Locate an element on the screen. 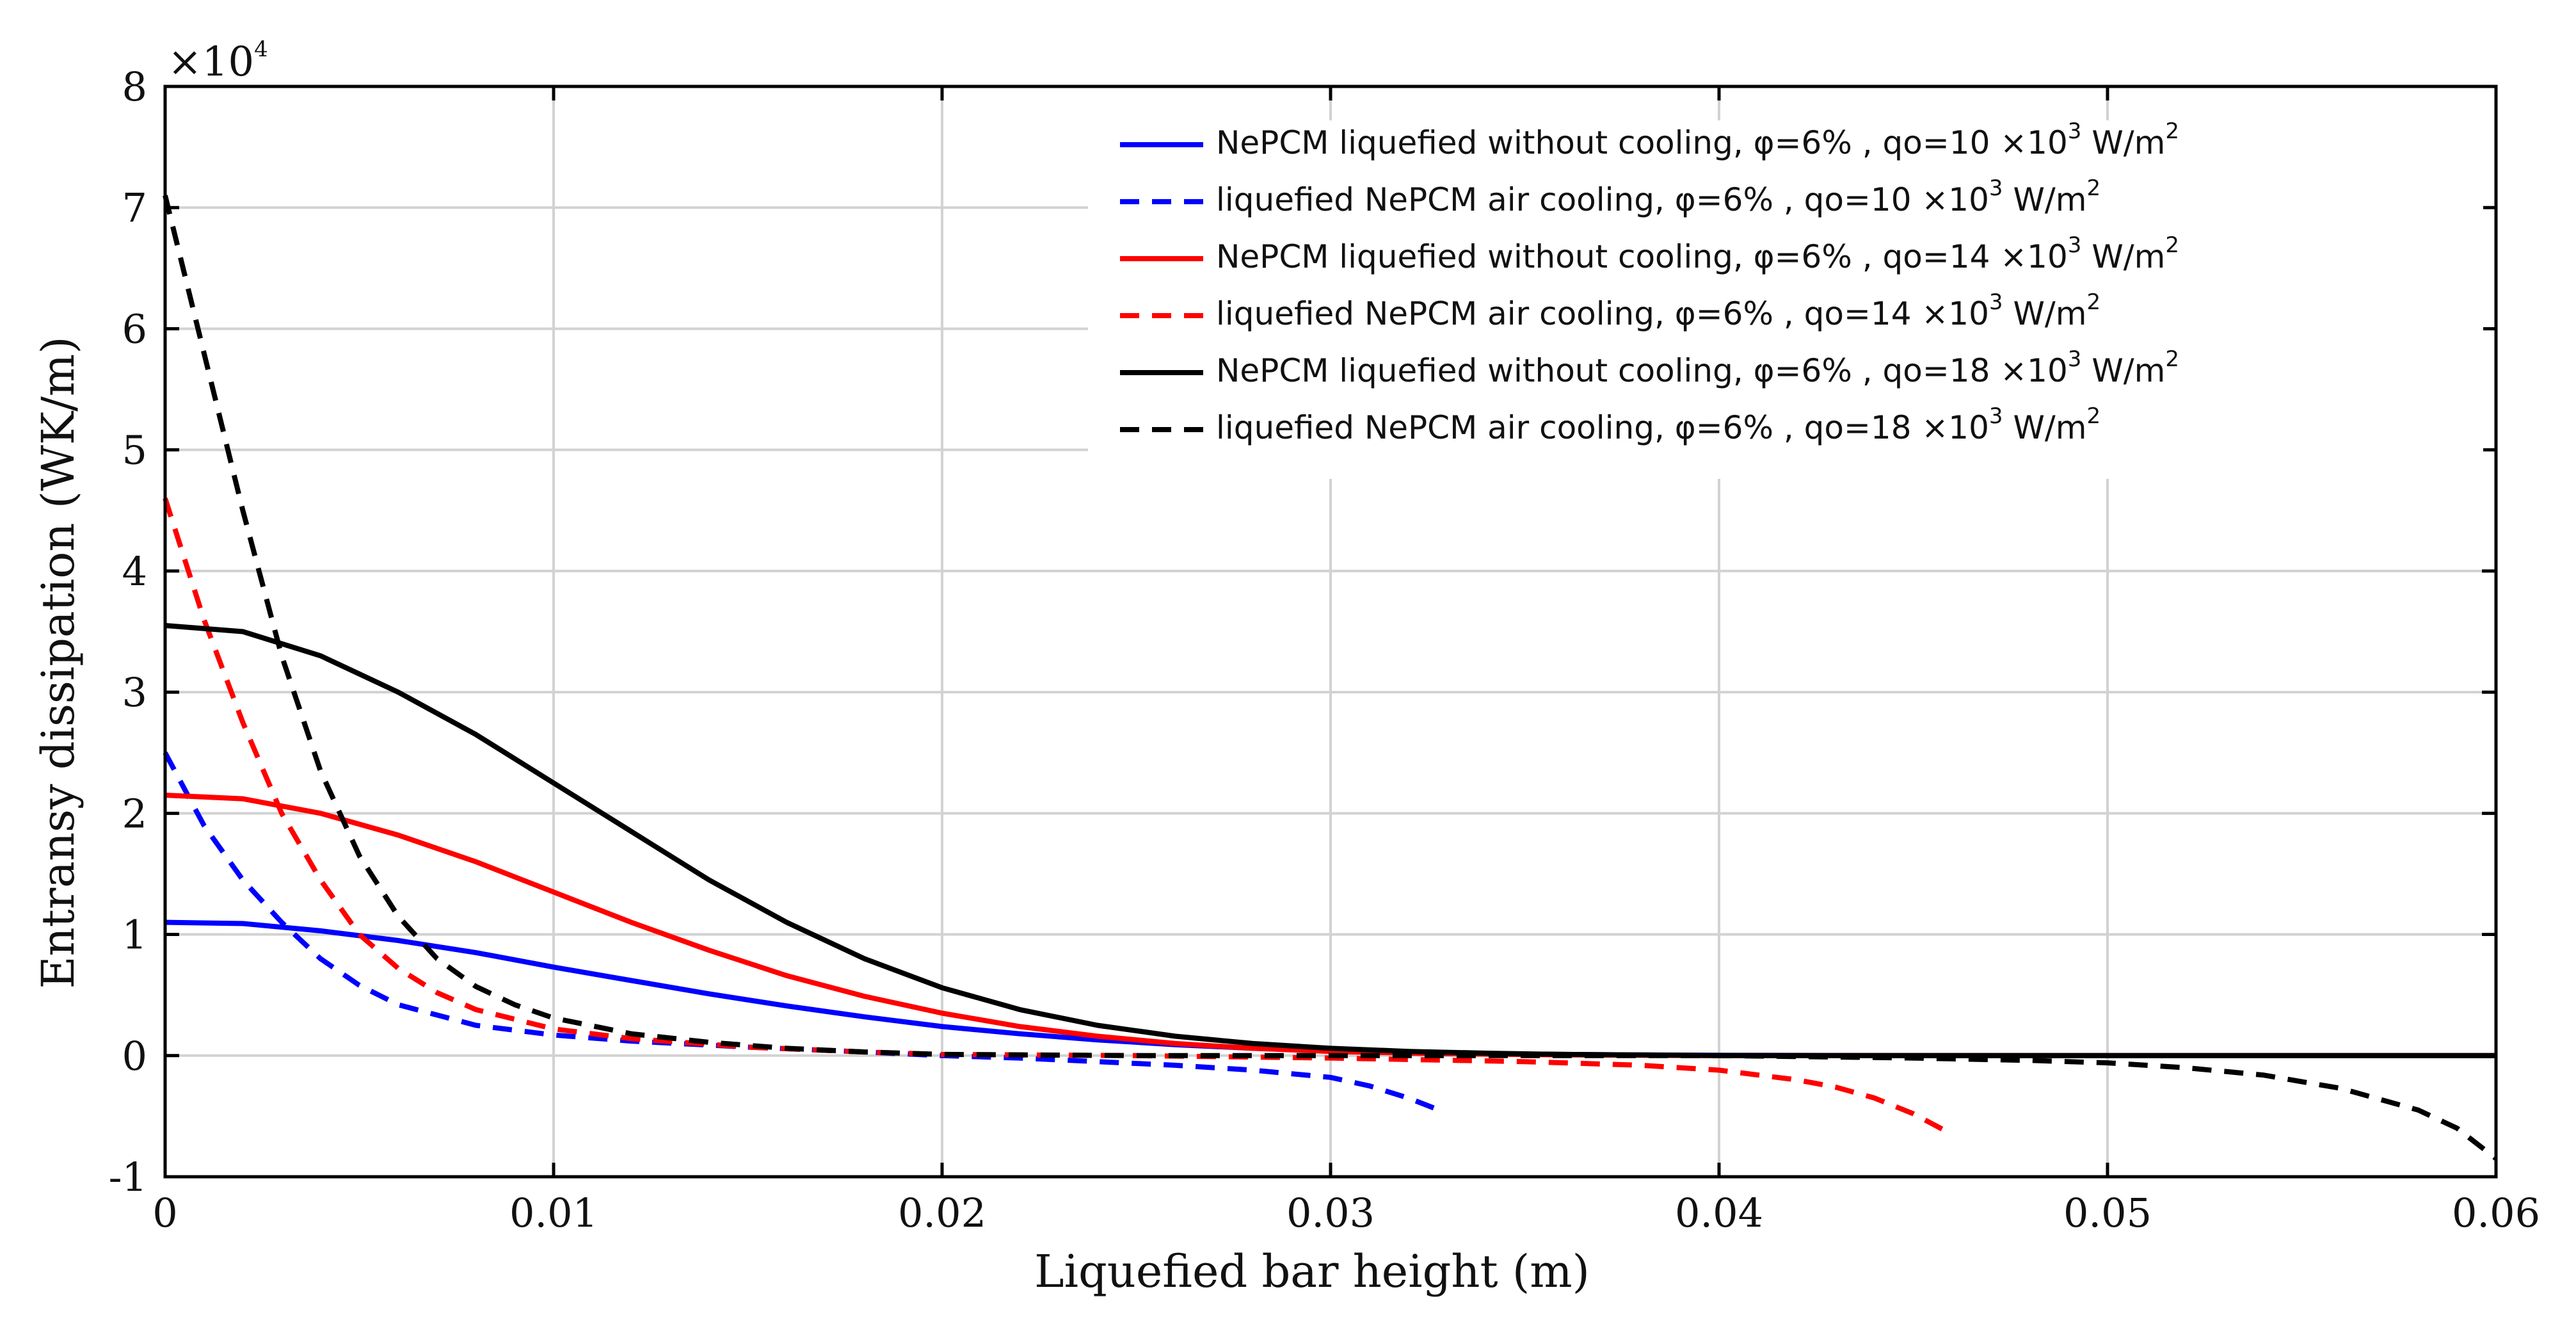  y-tick-label: 0 is located at coordinates (134, 1056).